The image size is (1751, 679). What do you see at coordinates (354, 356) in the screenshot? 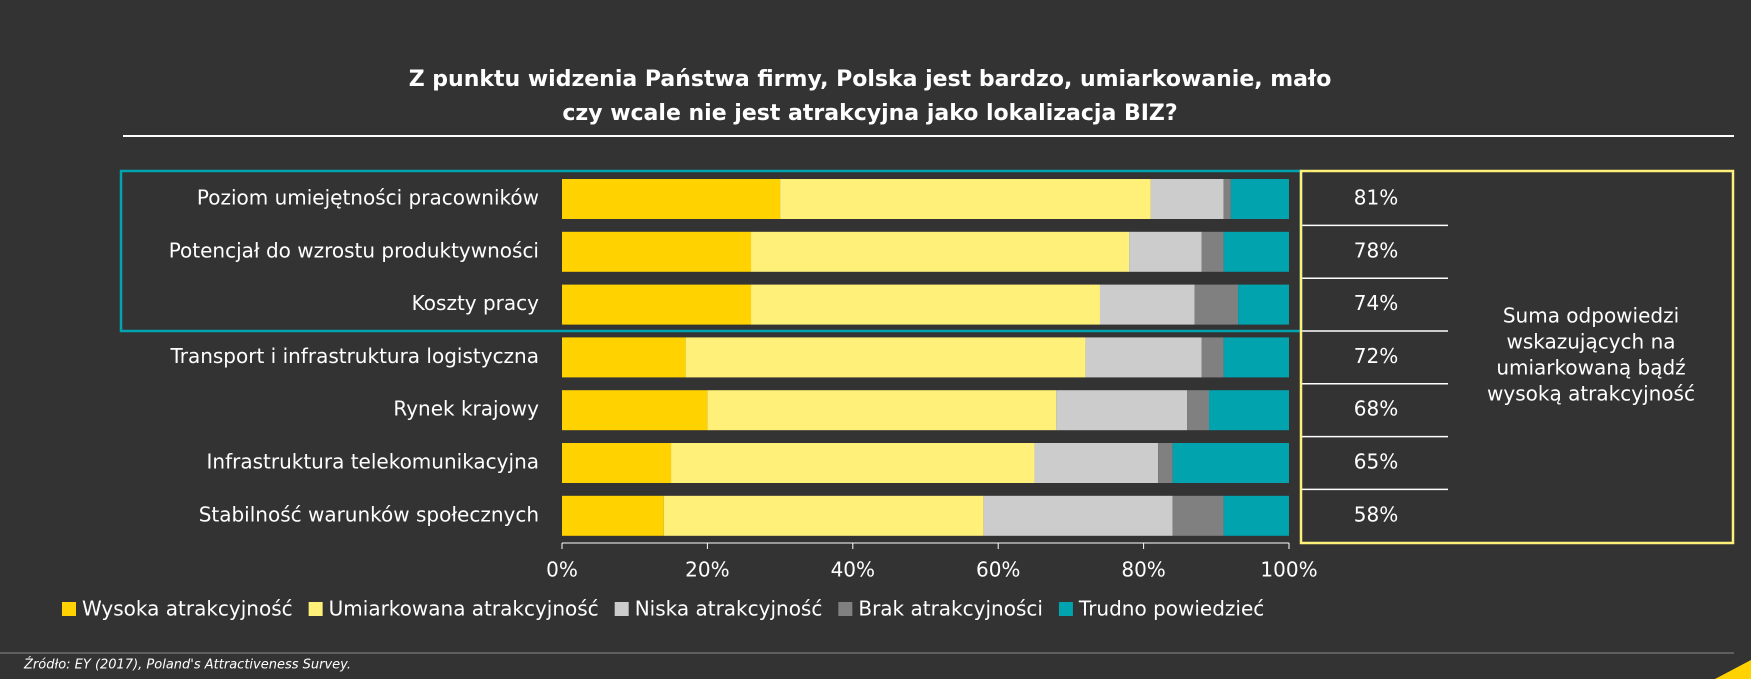
I see `category-label: Transport i infrastruktura logistyczna` at bounding box center [354, 356].